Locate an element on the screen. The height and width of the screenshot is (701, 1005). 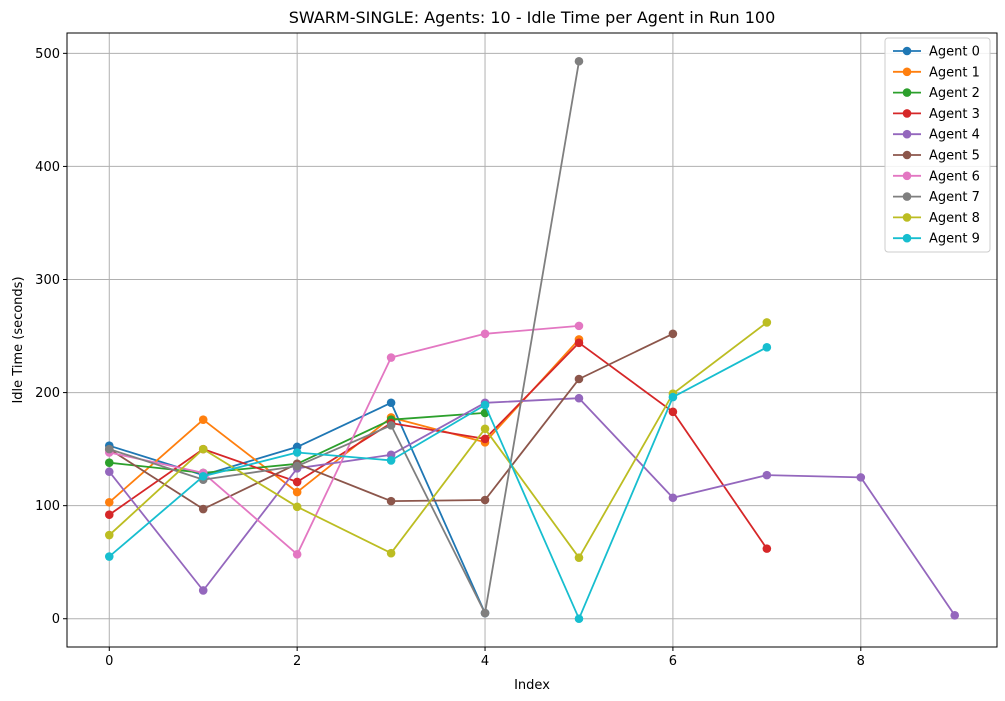
legend-item: Agent 3 is located at coordinates (936, 114).